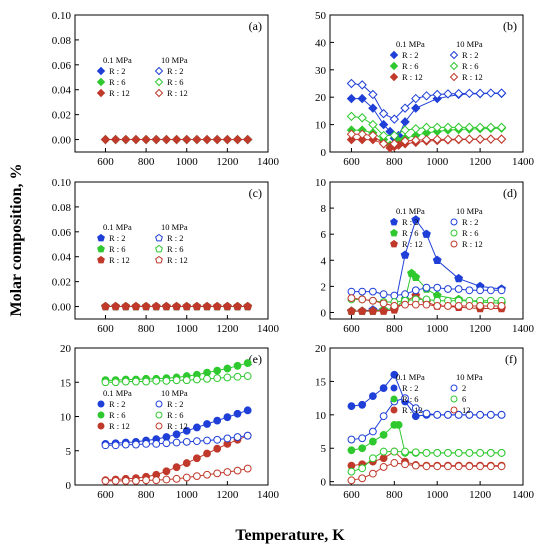 The image size is (542, 550). What do you see at coordinates (510, 193) in the screenshot?
I see `panel-label: (d)` at bounding box center [510, 193].